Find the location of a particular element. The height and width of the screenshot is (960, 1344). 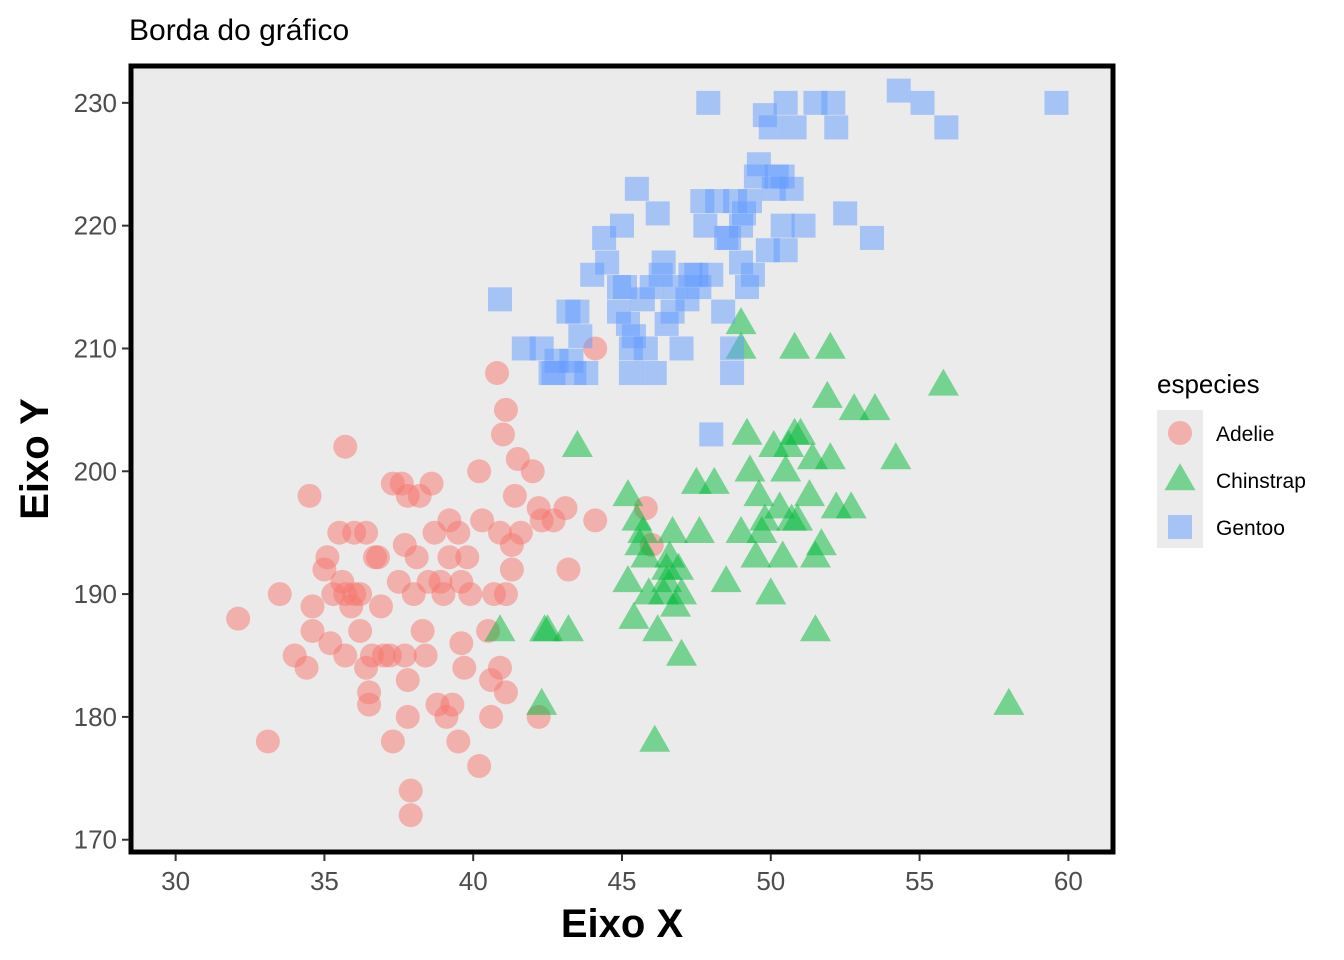

y-axis-title: Eixo Y is located at coordinates (35, 459).